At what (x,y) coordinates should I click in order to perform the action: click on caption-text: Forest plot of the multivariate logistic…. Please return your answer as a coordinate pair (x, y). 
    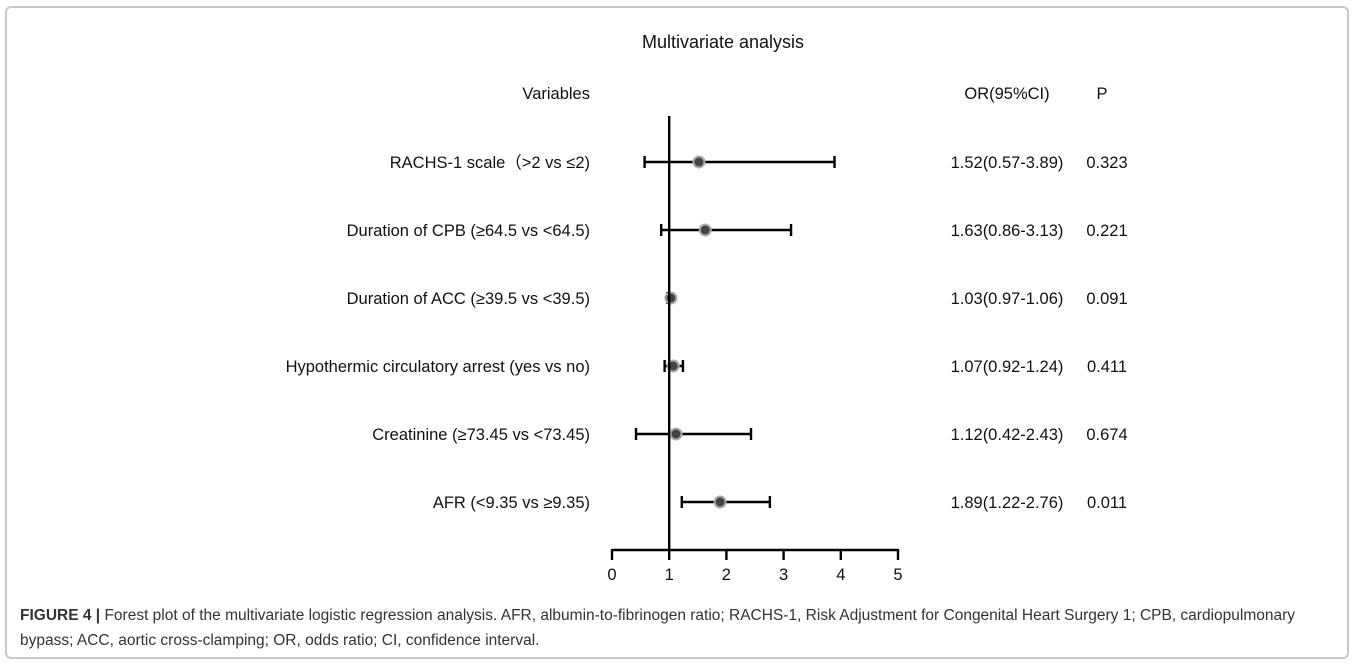
    Looking at the image, I should click on (658, 628).